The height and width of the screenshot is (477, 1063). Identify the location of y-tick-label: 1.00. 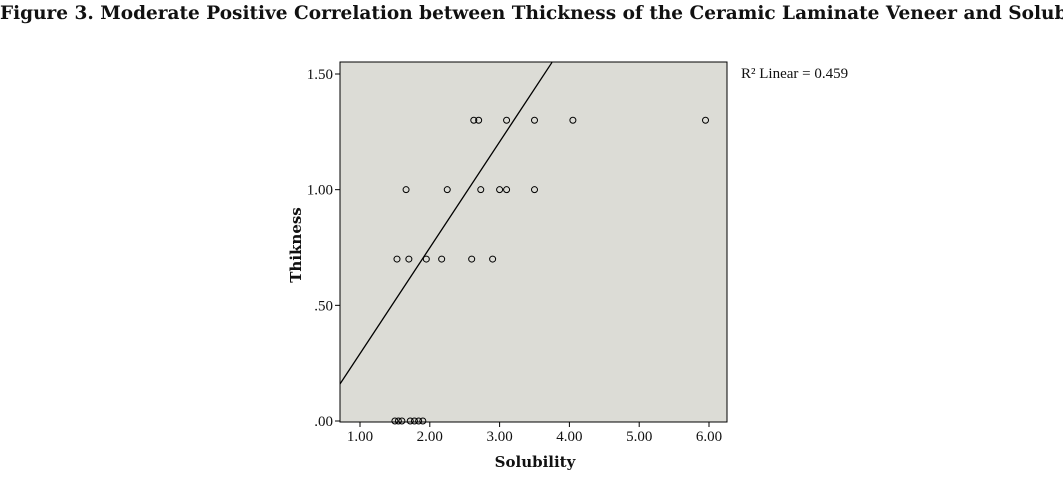
(320, 191).